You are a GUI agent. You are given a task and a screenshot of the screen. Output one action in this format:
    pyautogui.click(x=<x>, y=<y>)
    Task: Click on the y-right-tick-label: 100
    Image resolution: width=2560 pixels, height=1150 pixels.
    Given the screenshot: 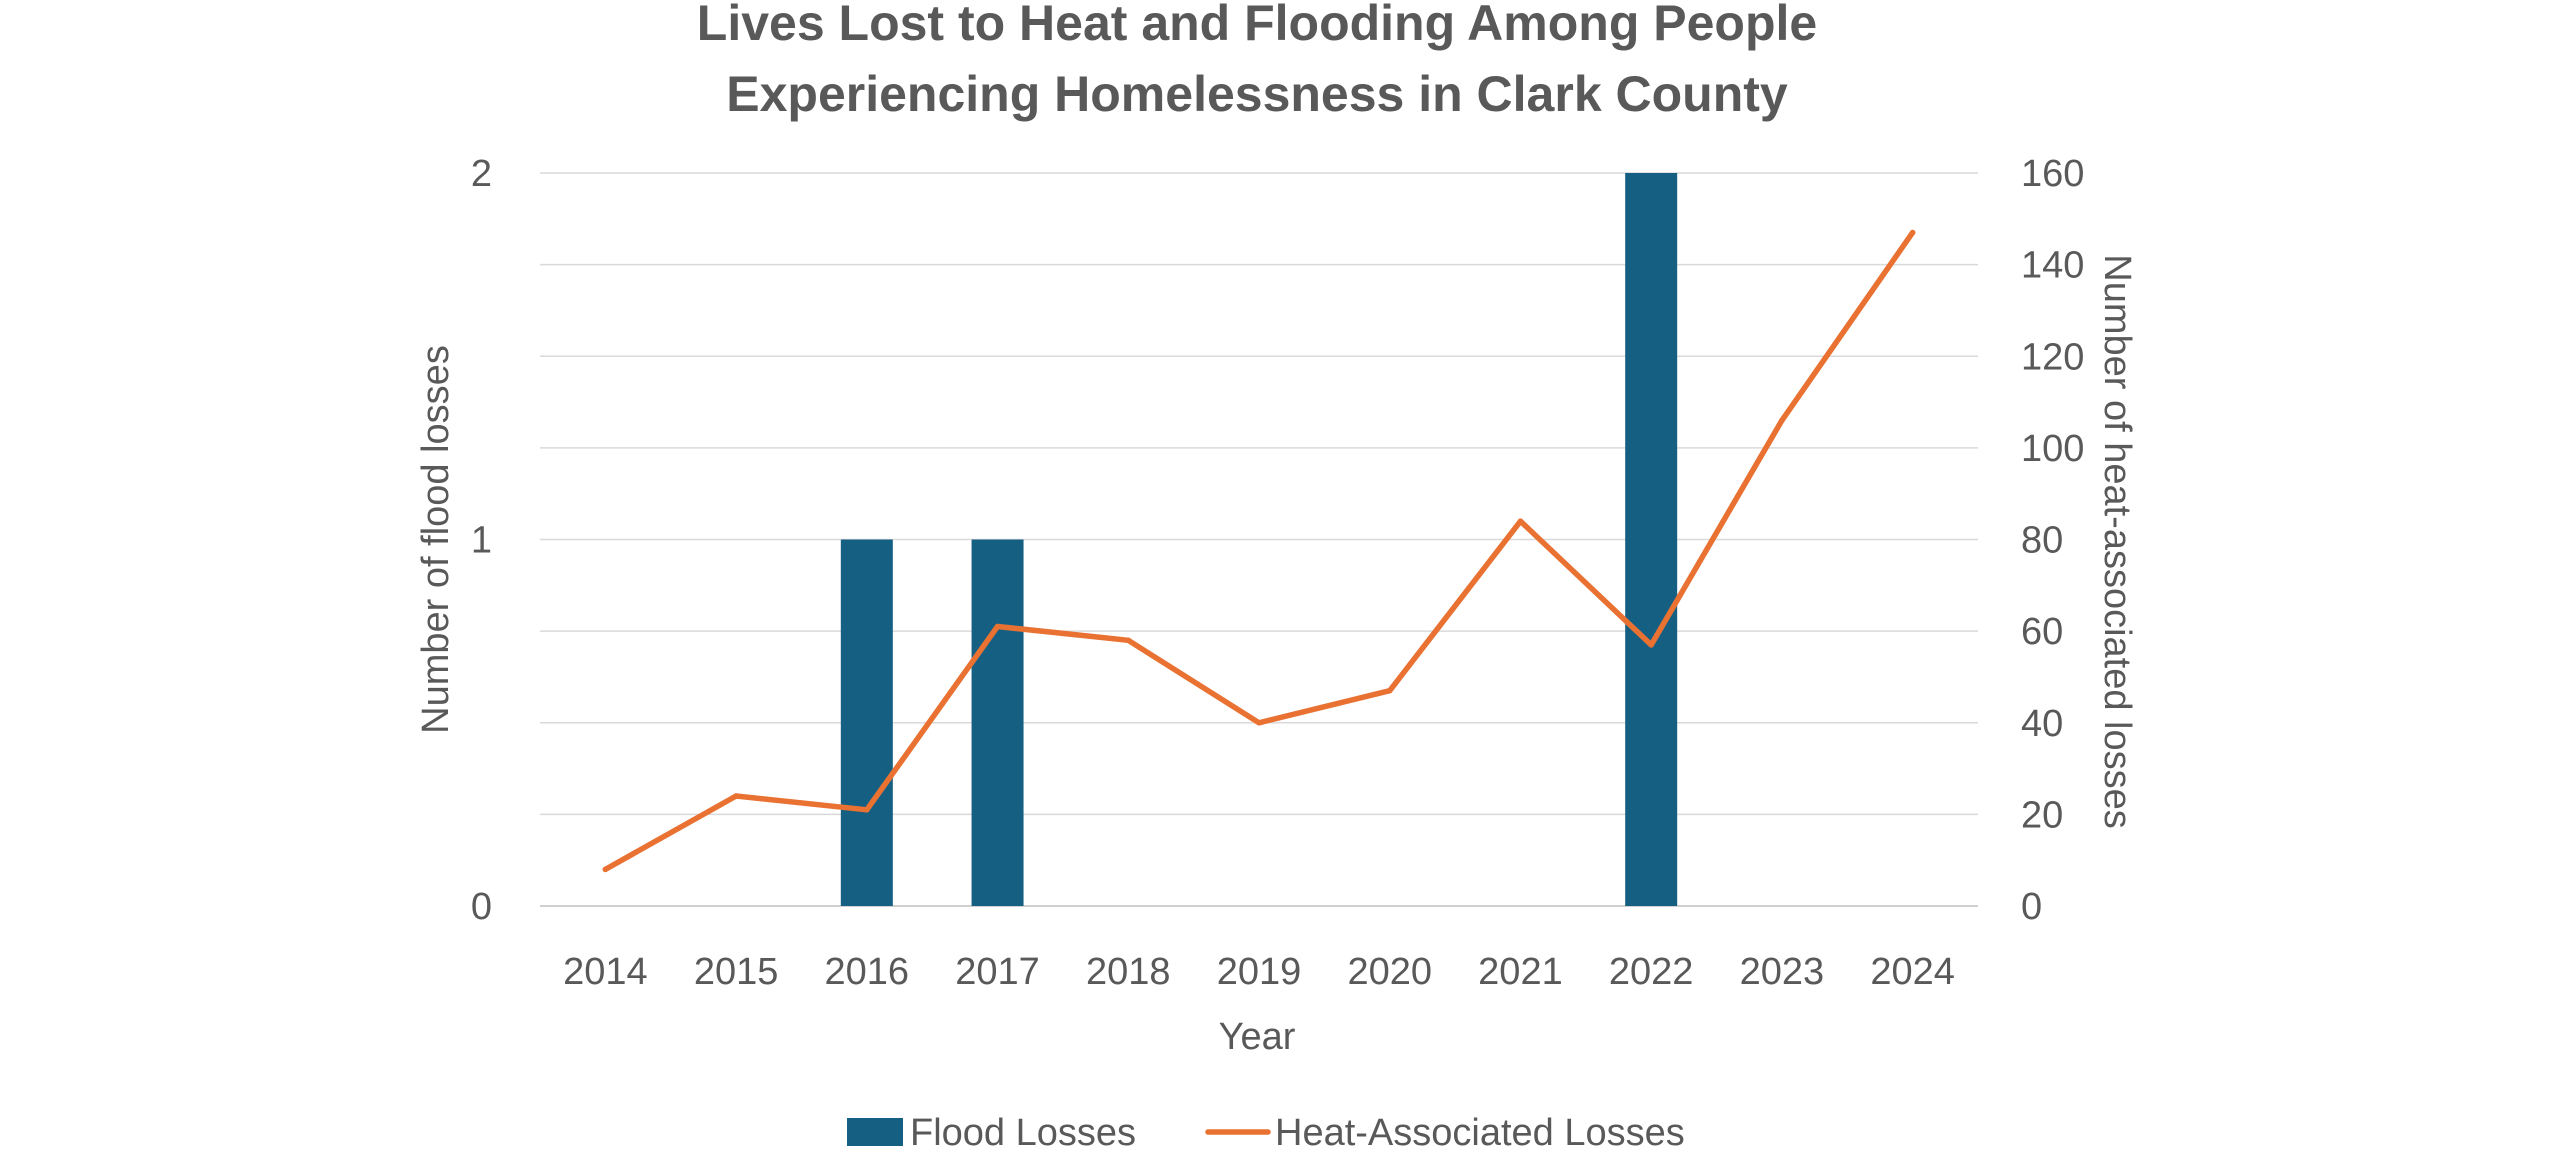 What is the action you would take?
    pyautogui.click(x=2052, y=449)
    